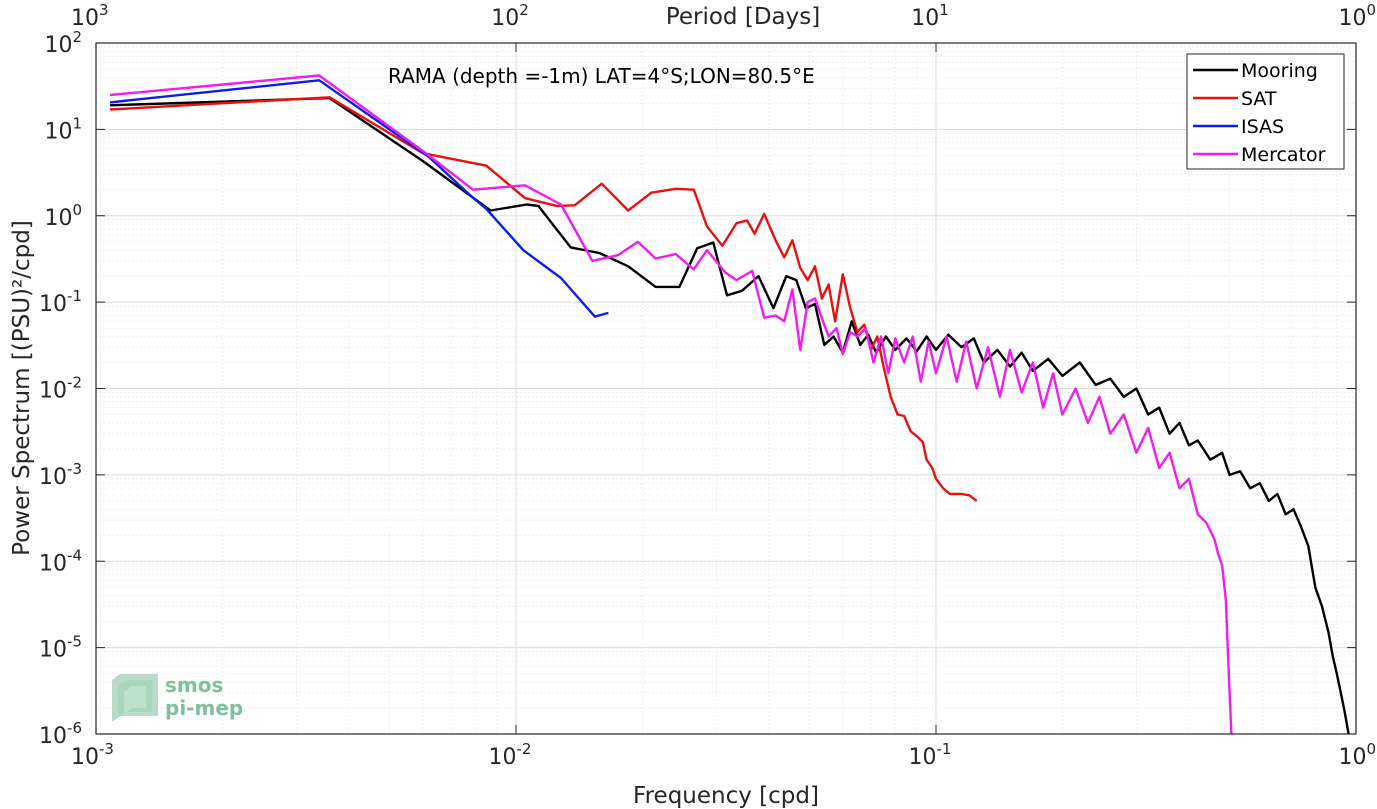  Describe the element at coordinates (1262, 127) in the screenshot. I see `legend-label-isas: ISAS` at that location.